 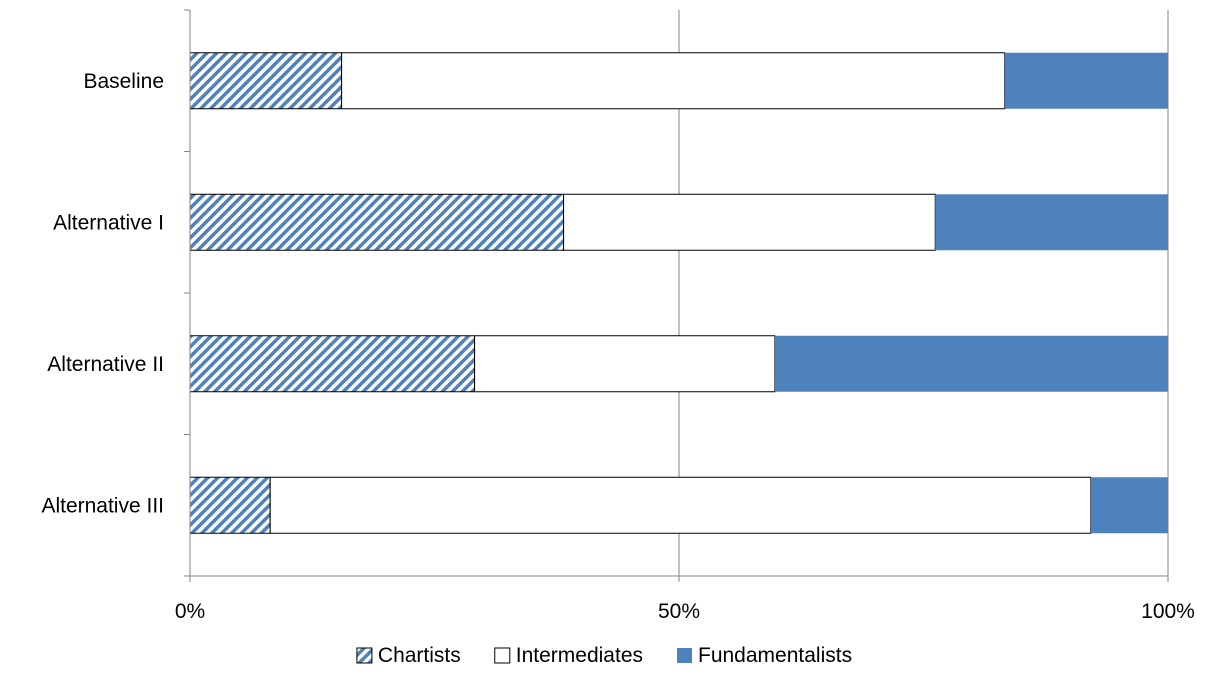 I want to click on category-label: Alternative I, so click(x=108, y=222).